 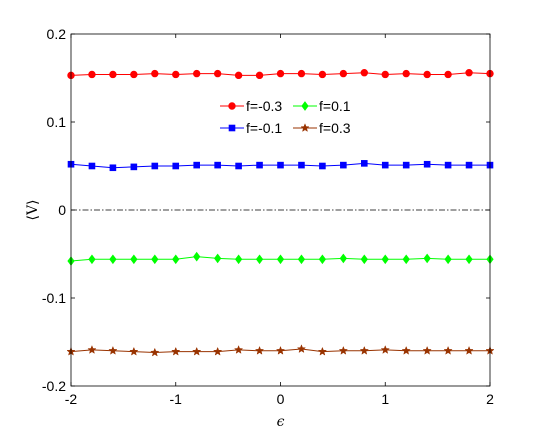 I want to click on x-tick-label: 2, so click(x=490, y=399).